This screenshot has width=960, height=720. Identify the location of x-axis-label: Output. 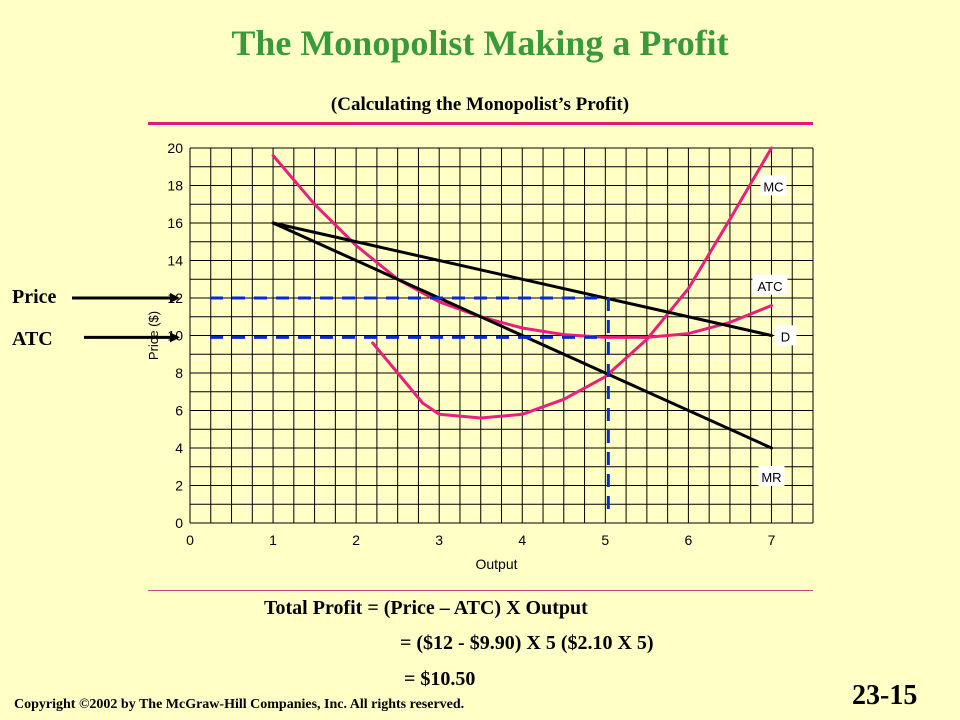
(496, 564).